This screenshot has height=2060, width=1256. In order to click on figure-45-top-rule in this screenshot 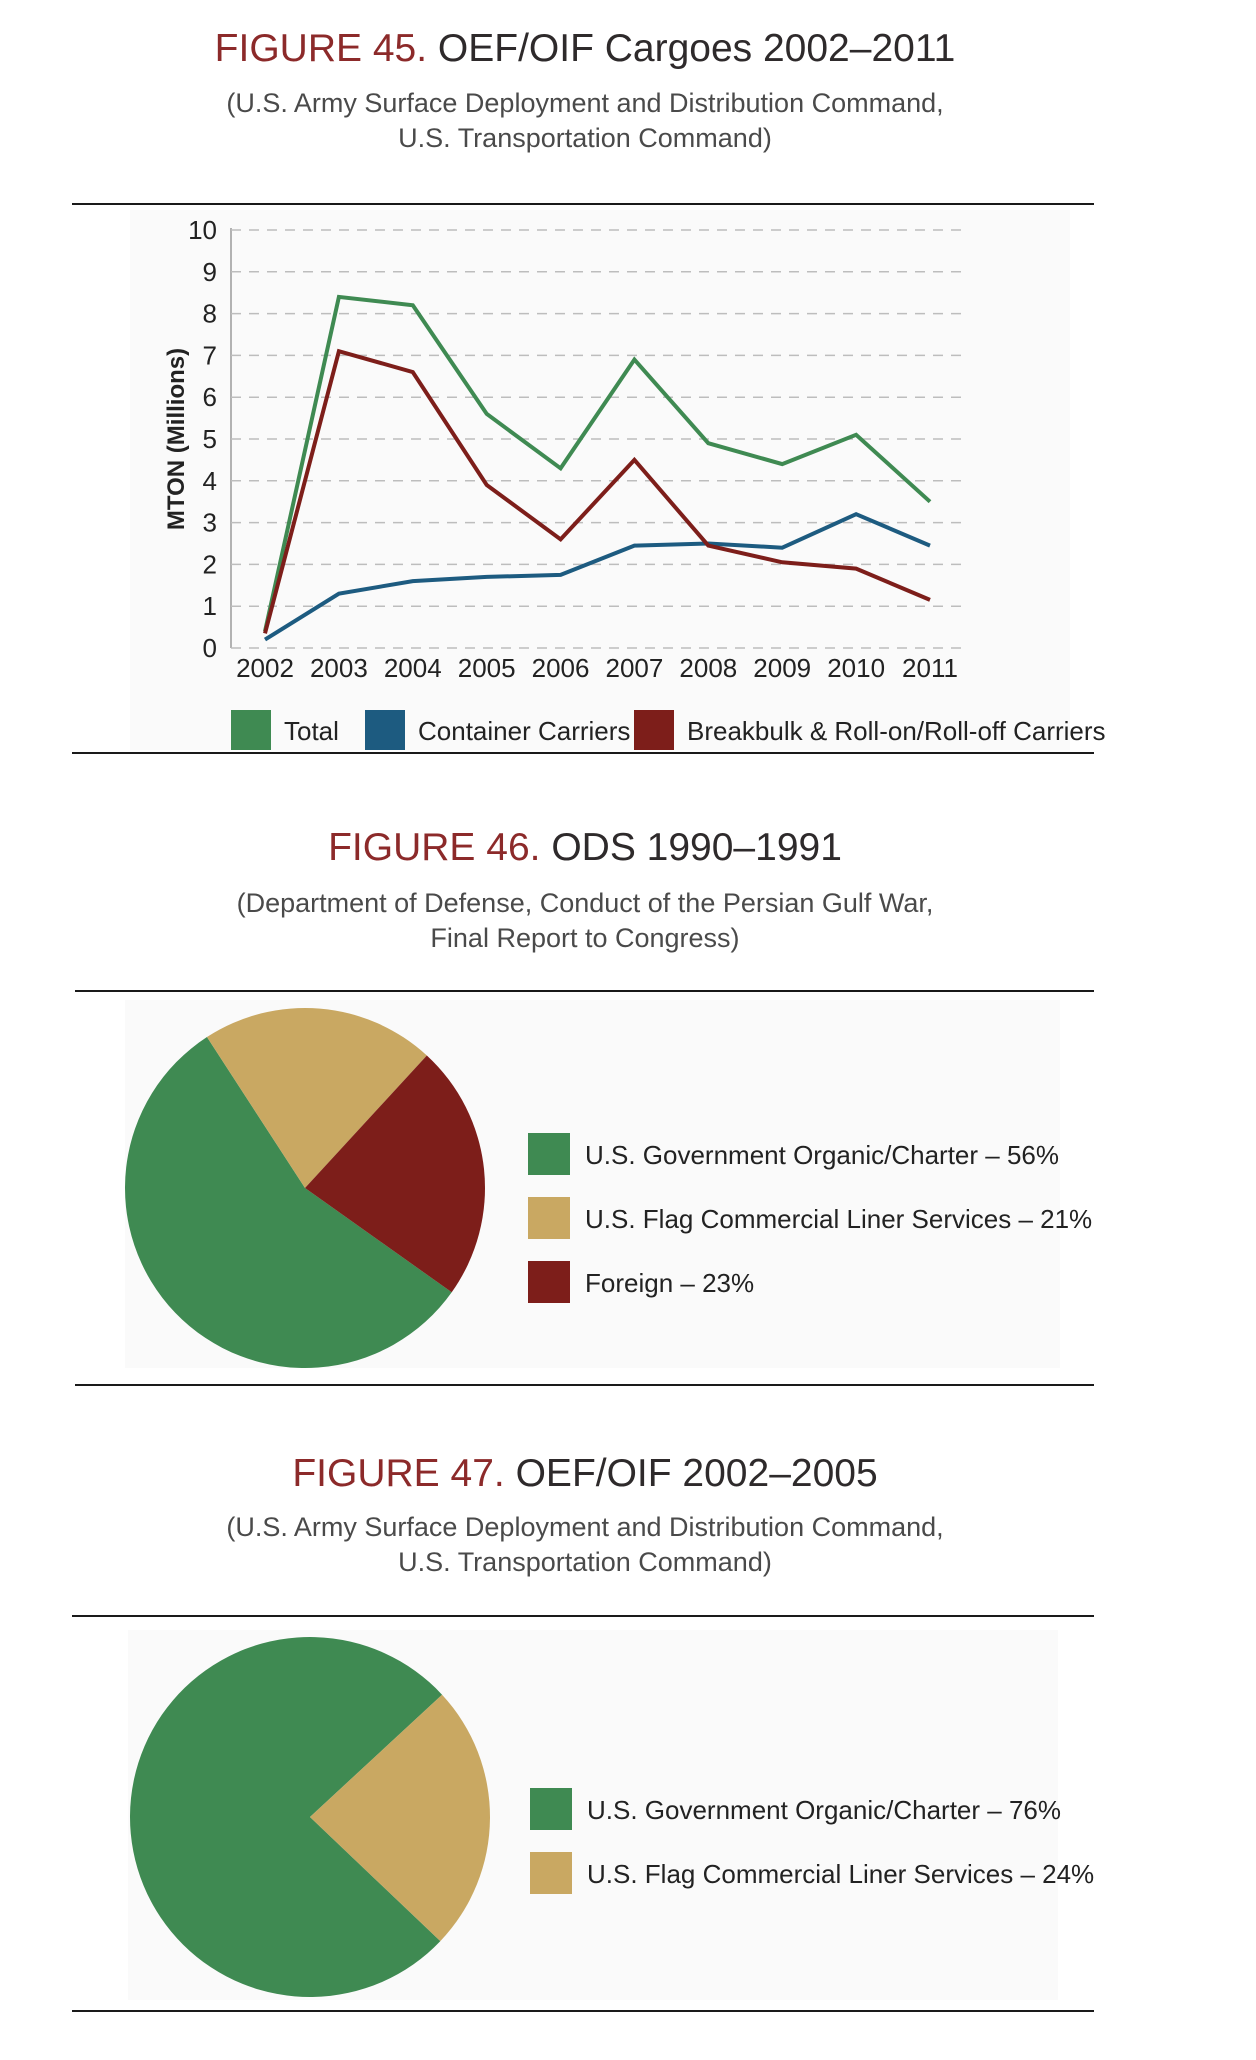, I will do `click(583, 204)`.